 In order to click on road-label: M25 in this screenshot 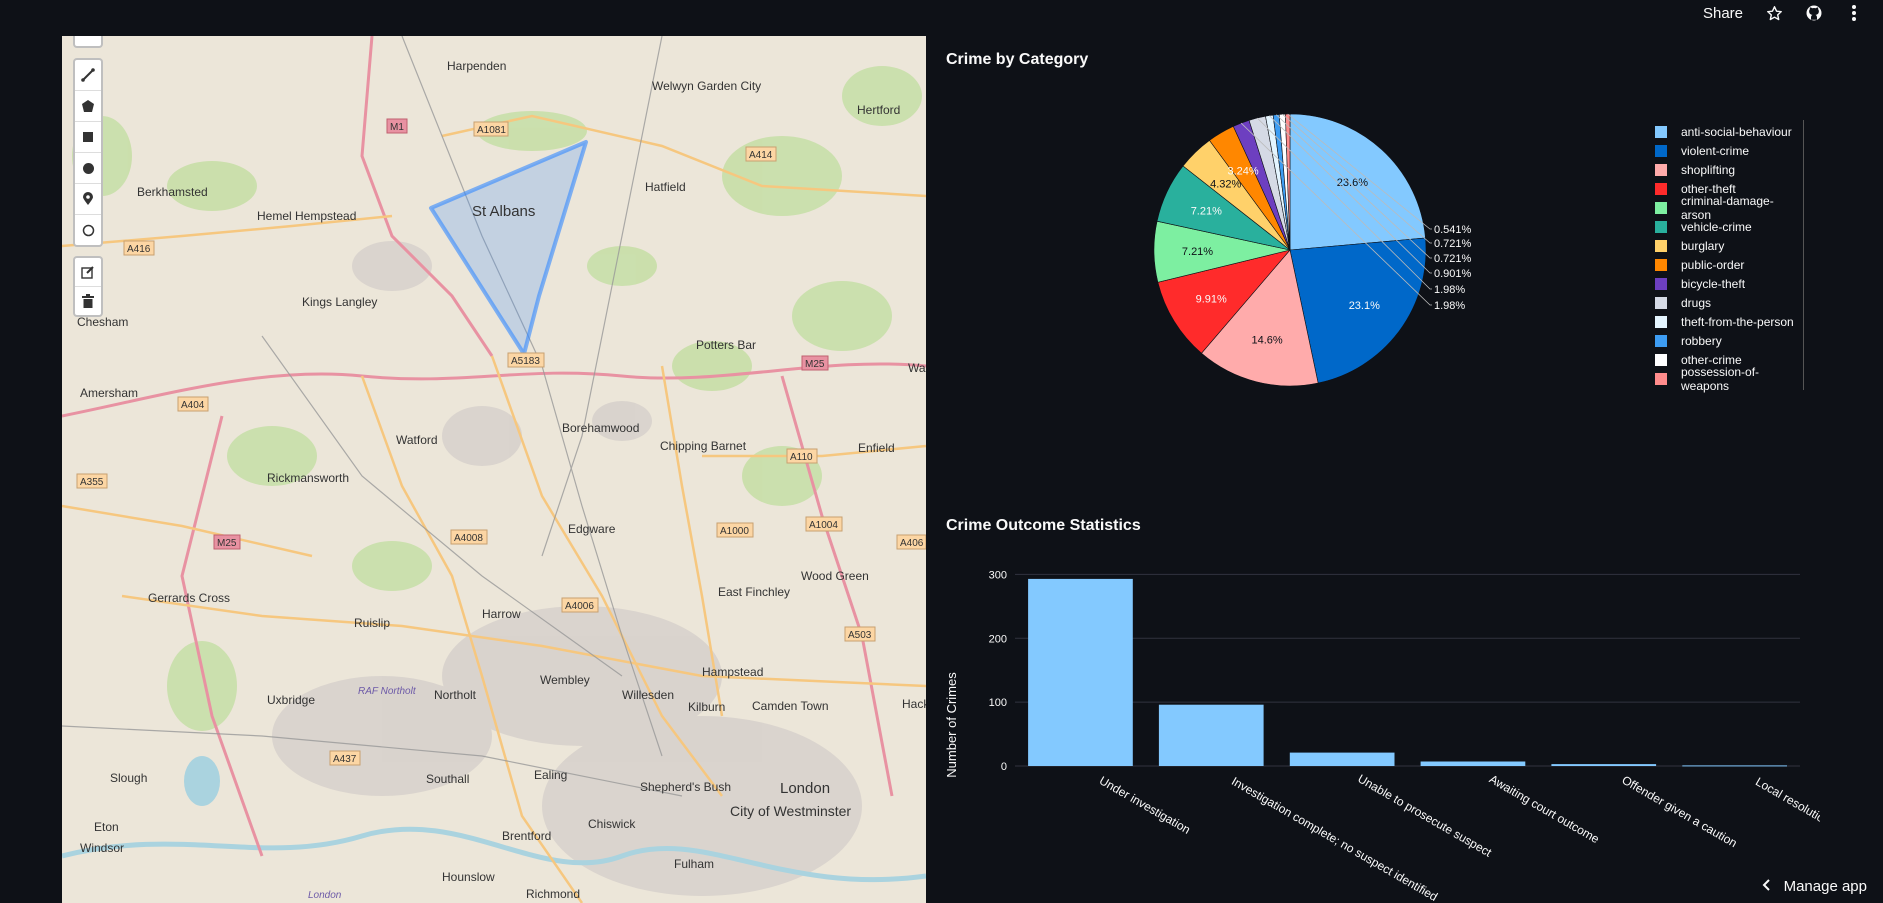, I will do `click(227, 543)`.